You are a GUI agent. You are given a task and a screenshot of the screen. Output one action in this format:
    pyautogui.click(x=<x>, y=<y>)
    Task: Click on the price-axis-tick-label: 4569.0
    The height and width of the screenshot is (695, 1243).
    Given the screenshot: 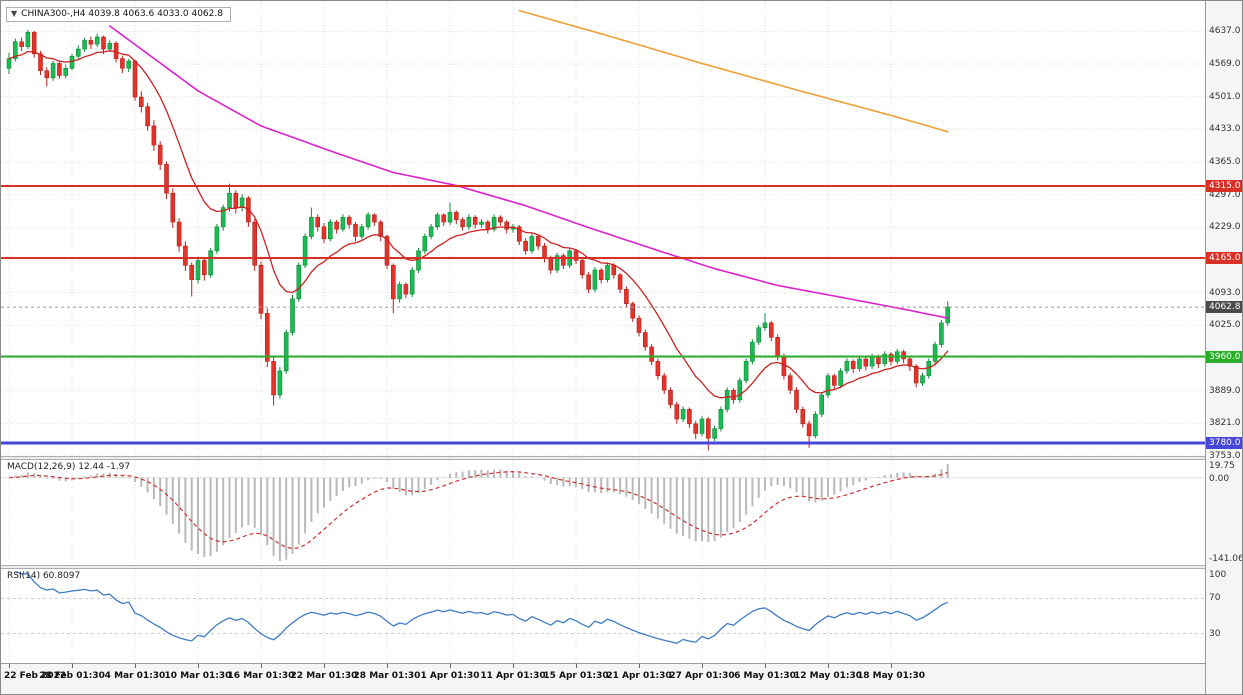 What is the action you would take?
    pyautogui.click(x=1225, y=63)
    